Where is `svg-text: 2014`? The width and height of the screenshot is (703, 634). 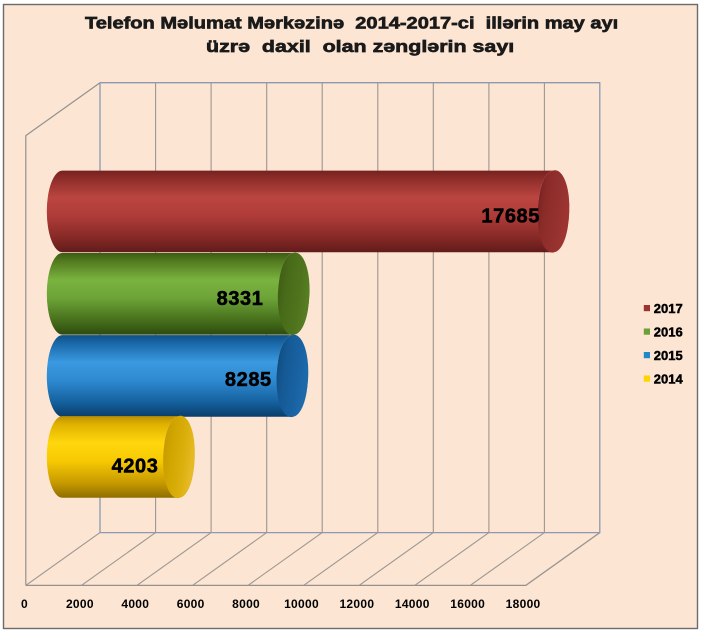 svg-text: 2014 is located at coordinates (669, 378).